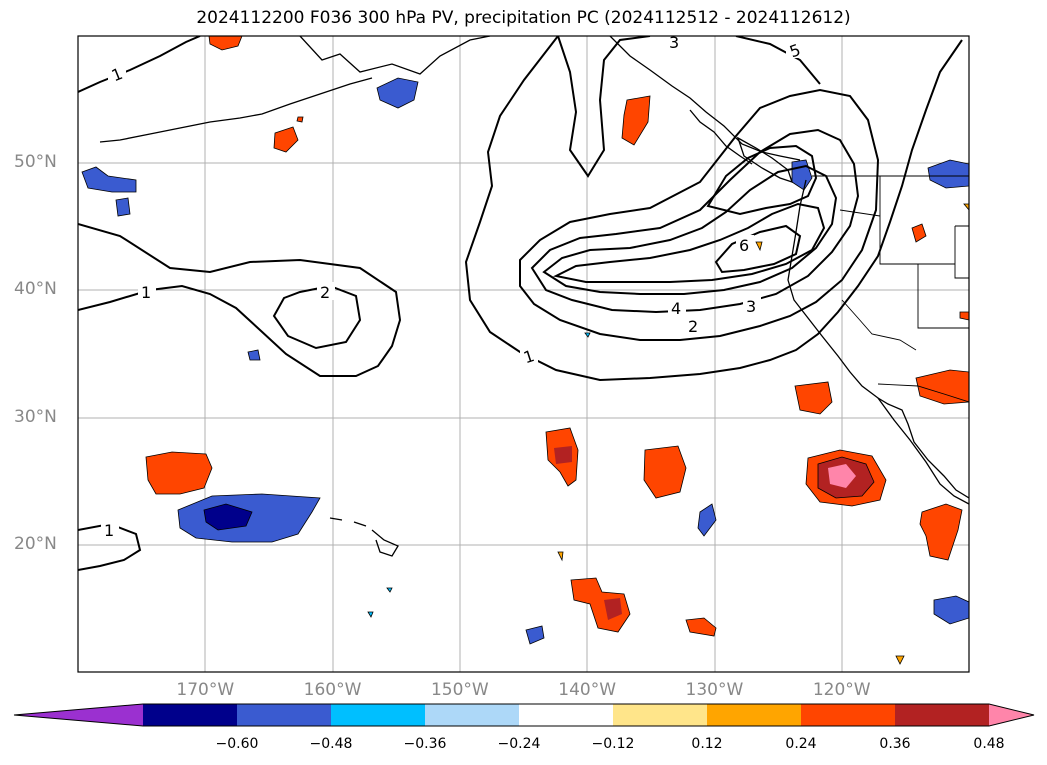  Describe the element at coordinates (35, 289) in the screenshot. I see `lat-tick-label: 40°N` at that location.